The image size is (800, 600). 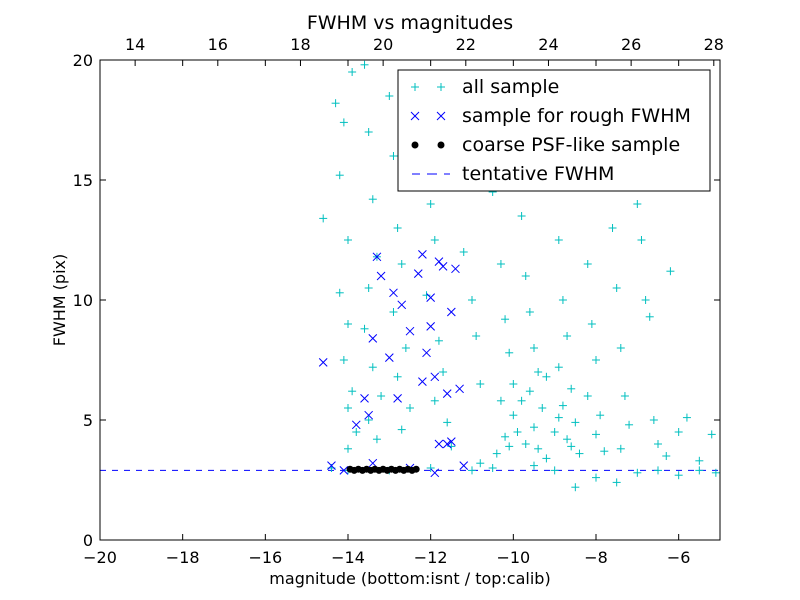 I want to click on x-tick-label: −12, so click(x=431, y=557).